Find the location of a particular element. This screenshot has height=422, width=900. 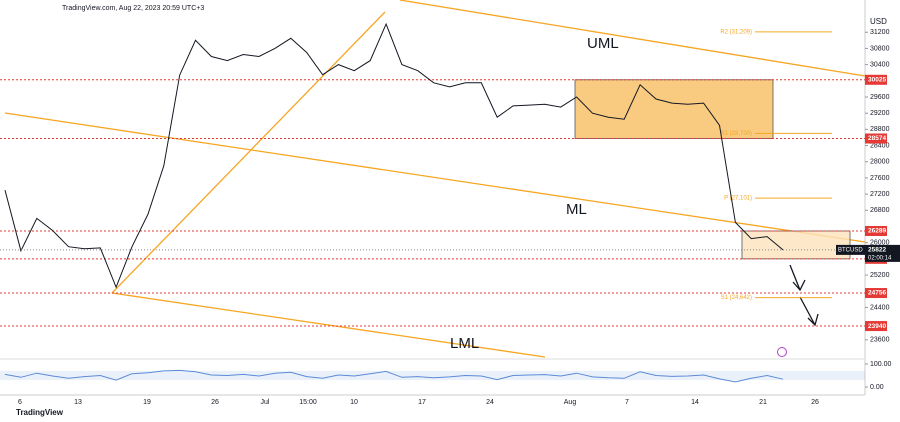

y-tick-label: 31200 is located at coordinates (880, 32).